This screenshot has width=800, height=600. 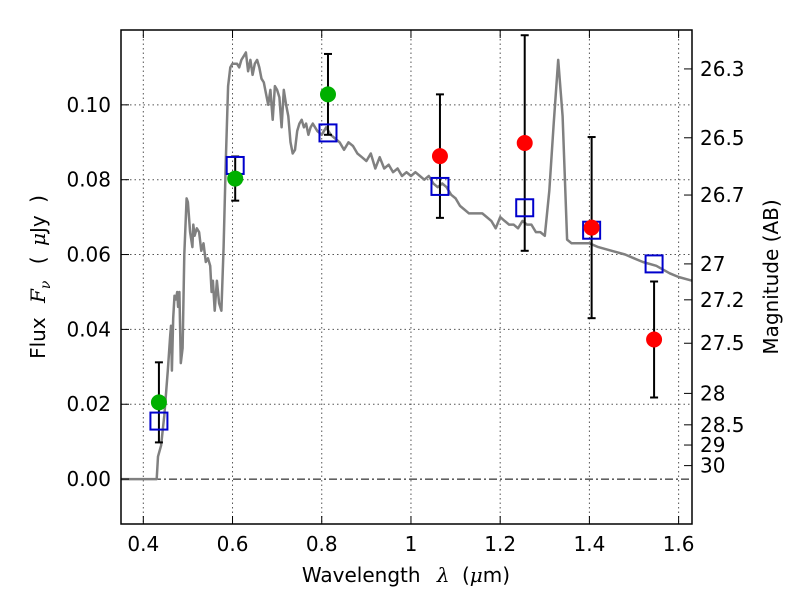 I want to click on y-tick-label: 0.08, so click(x=88, y=180).